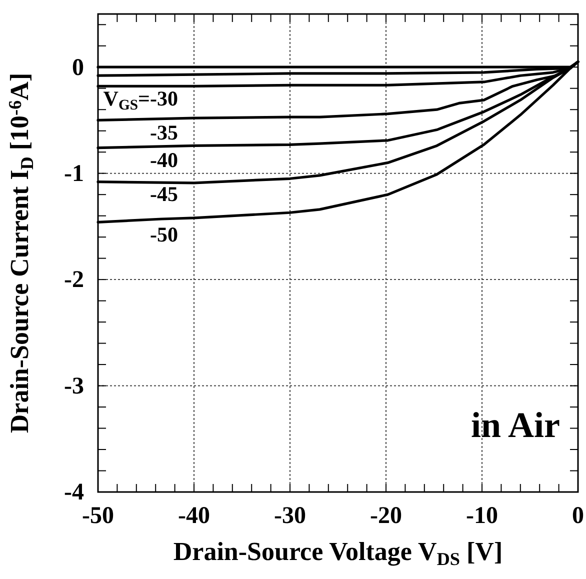 The image size is (586, 579). What do you see at coordinates (515, 425) in the screenshot?
I see `annotation: in Air` at bounding box center [515, 425].